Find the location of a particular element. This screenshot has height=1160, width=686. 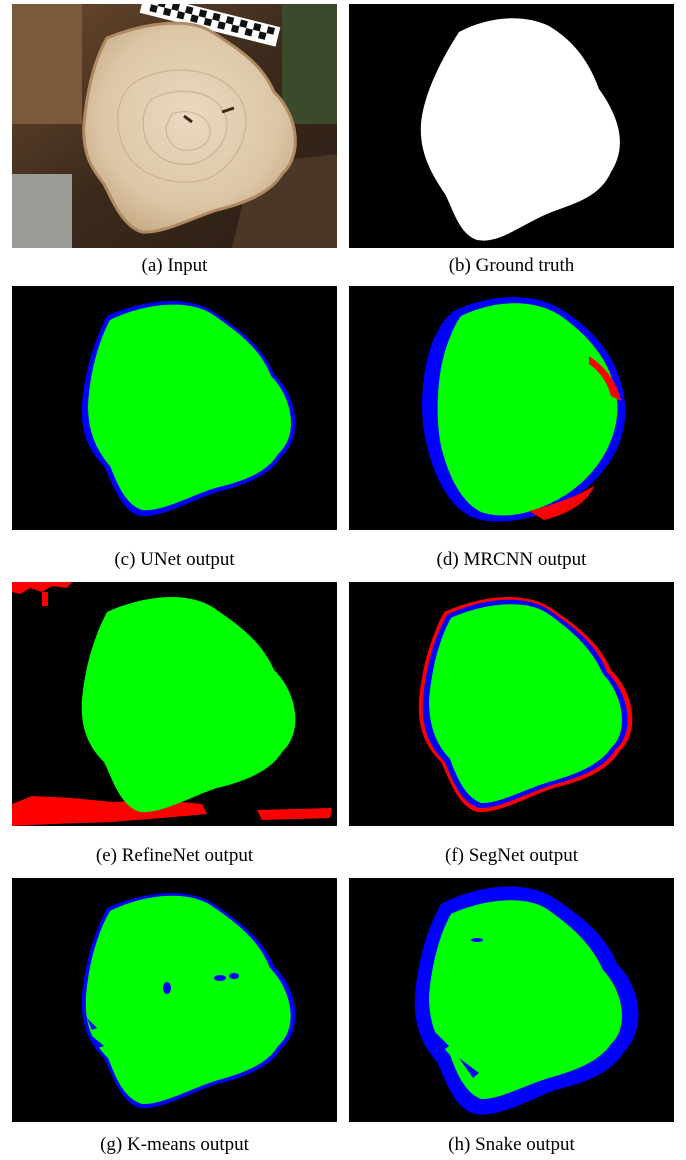

unet-output is located at coordinates (174, 408).